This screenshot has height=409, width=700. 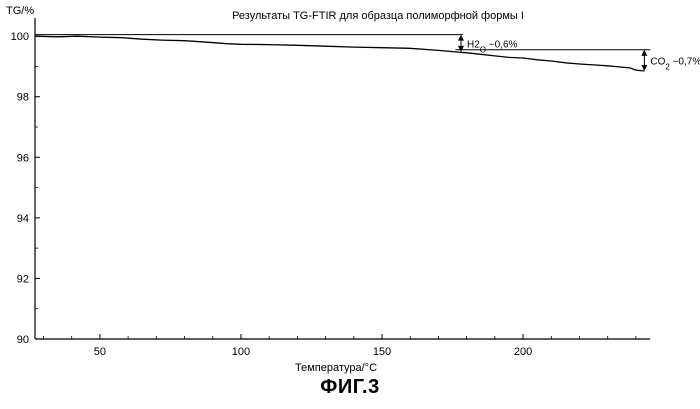 I want to click on tg-curve, so click(x=339, y=53).